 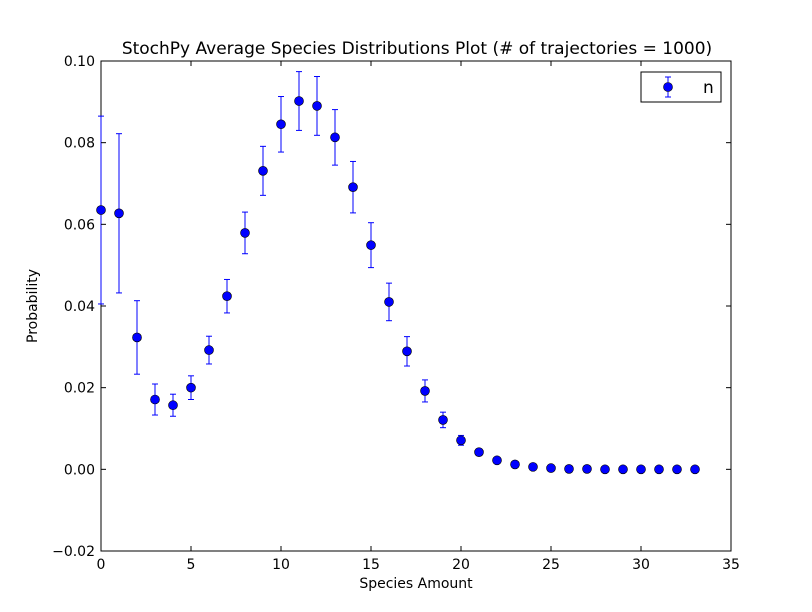 What do you see at coordinates (79, 307) in the screenshot?
I see `y-tick-label: 0.04` at bounding box center [79, 307].